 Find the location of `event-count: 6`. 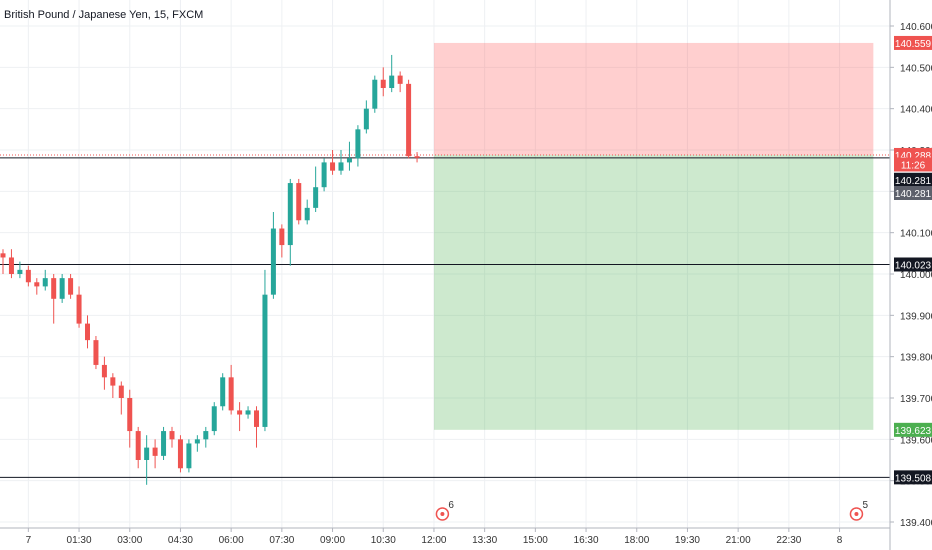

event-count: 6 is located at coordinates (451, 505).